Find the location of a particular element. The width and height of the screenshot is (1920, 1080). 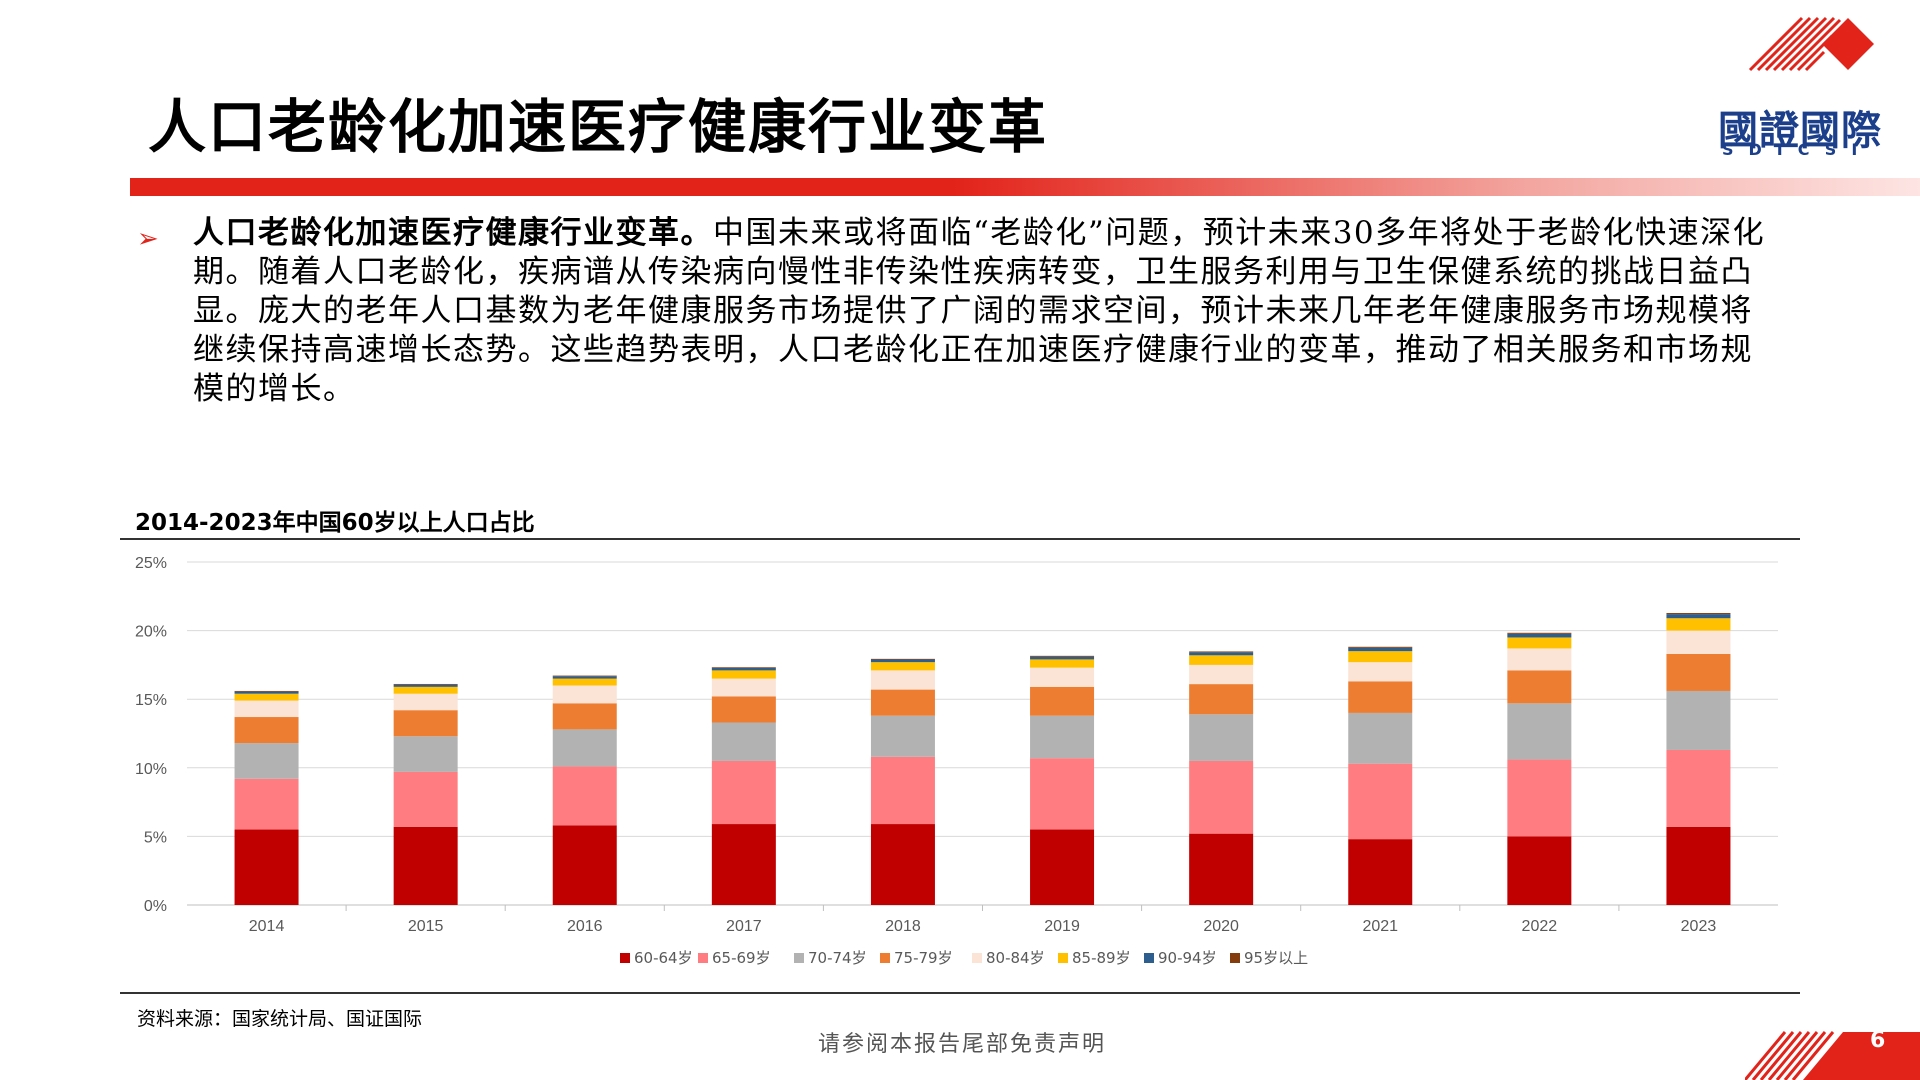

x-tick-label: 2016 is located at coordinates (585, 926).